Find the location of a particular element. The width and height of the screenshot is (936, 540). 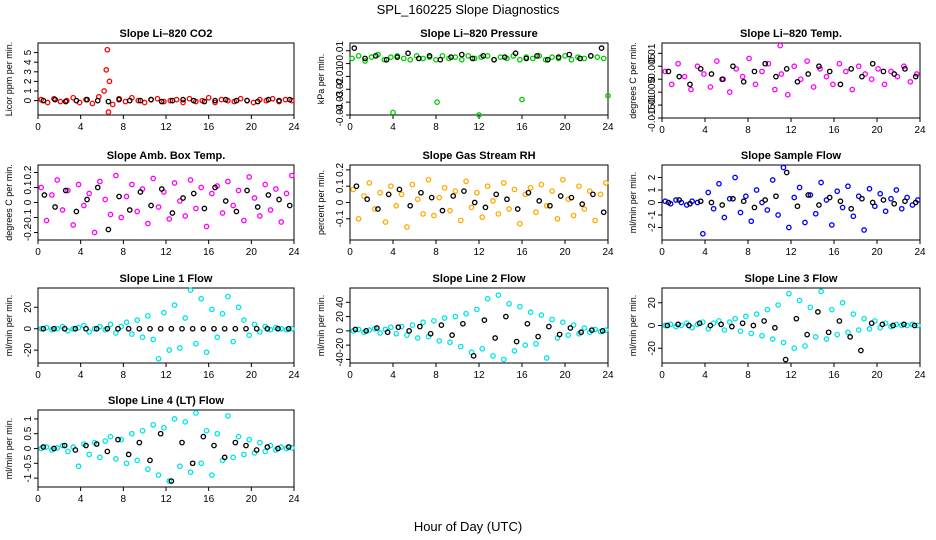

y-tick-label: 3 is located at coordinates (28, 72).